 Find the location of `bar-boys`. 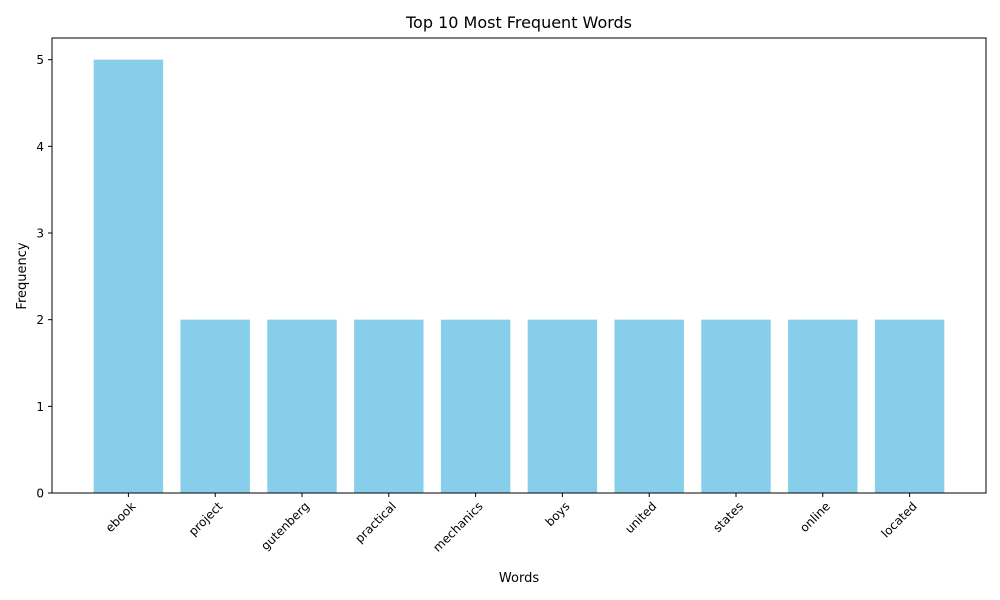

bar-boys is located at coordinates (562, 406).